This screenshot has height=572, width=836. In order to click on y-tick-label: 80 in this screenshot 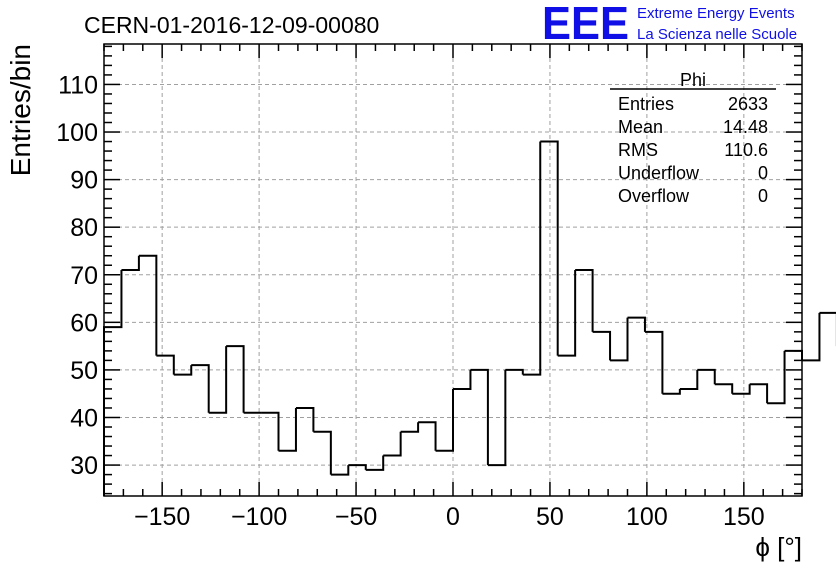, I will do `click(84, 228)`.